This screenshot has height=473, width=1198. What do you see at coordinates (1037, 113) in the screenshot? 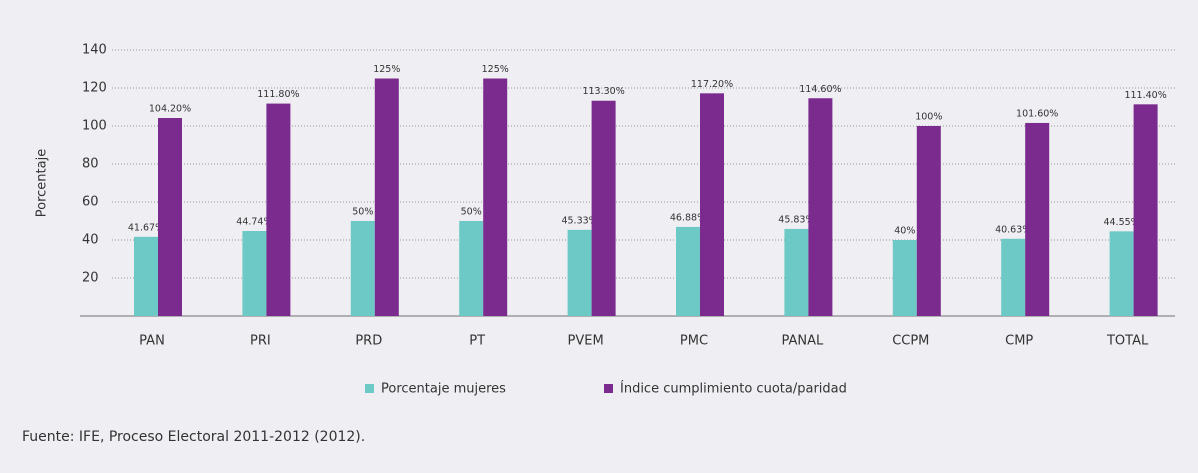
I see `value-label: 101.60%` at bounding box center [1037, 113].